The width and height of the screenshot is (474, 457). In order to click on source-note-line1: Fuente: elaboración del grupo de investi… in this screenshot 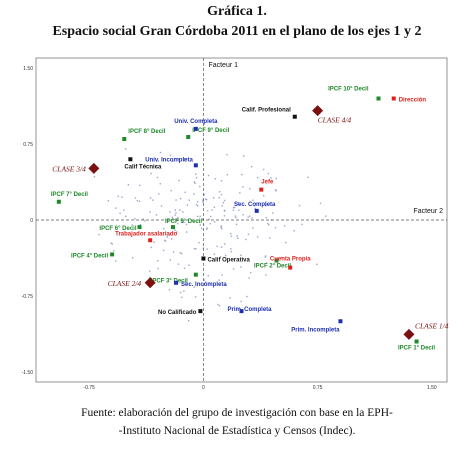, I will do `click(237, 413)`.